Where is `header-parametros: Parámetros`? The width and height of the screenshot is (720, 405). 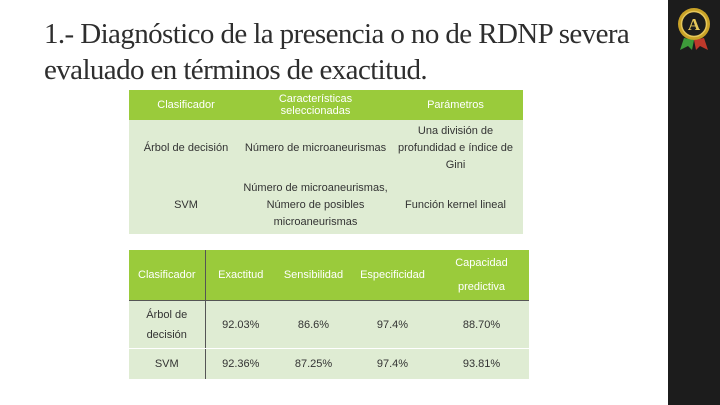 header-parametros: Parámetros is located at coordinates (455, 105).